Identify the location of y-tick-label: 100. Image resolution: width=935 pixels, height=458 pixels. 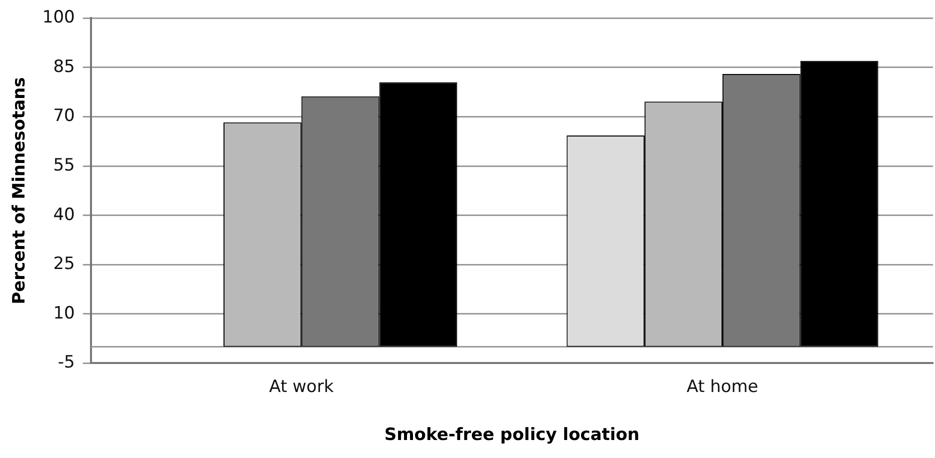
(58, 18).